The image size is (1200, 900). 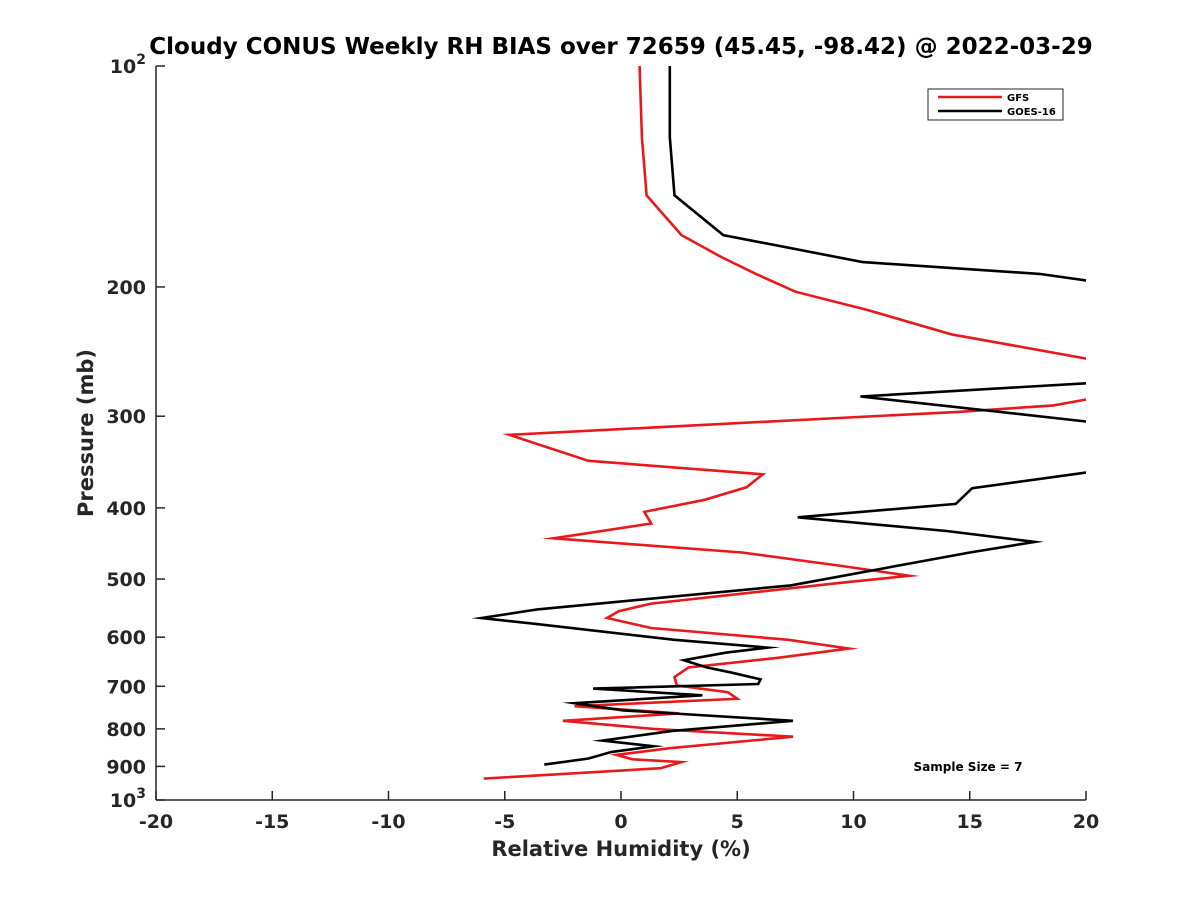 What do you see at coordinates (128, 799) in the screenshot?
I see `y-tick-label: 10³` at bounding box center [128, 799].